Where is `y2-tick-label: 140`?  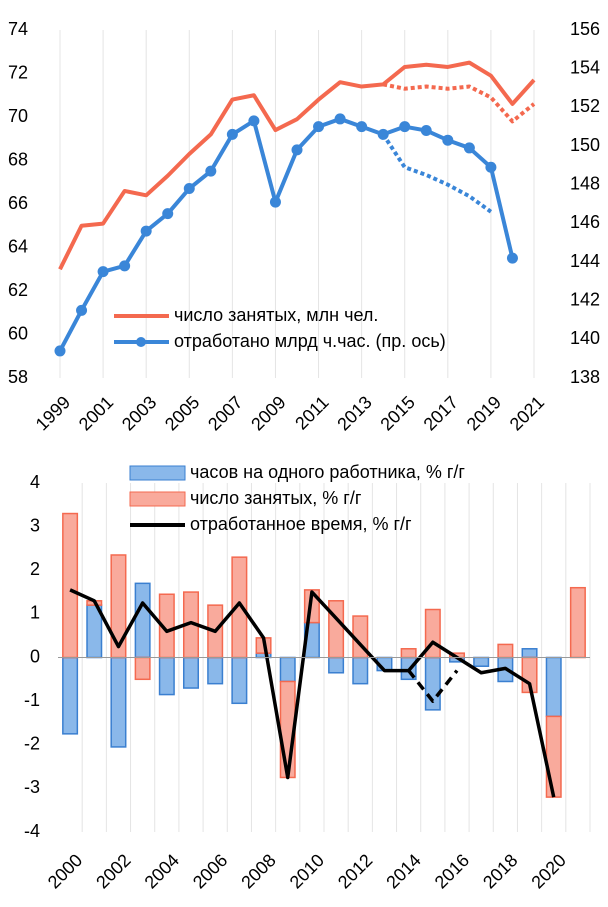
y2-tick-label: 140 is located at coordinates (585, 338).